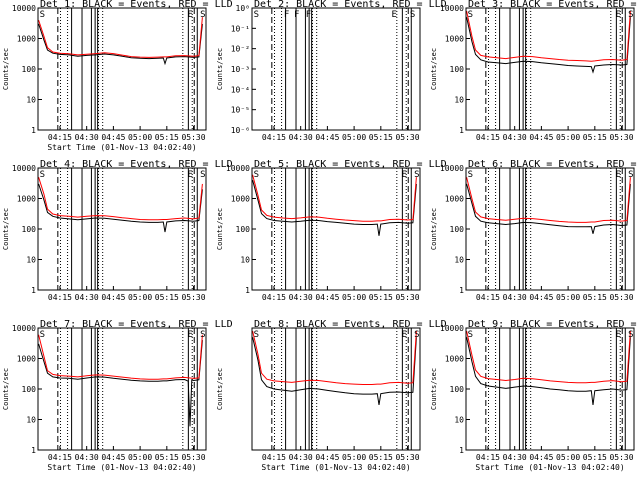 This screenshot has height=480, width=640. Describe the element at coordinates (554, 5) in the screenshot. I see `panel-title: Det 3: BLACK = Events, RED = LLD` at that location.